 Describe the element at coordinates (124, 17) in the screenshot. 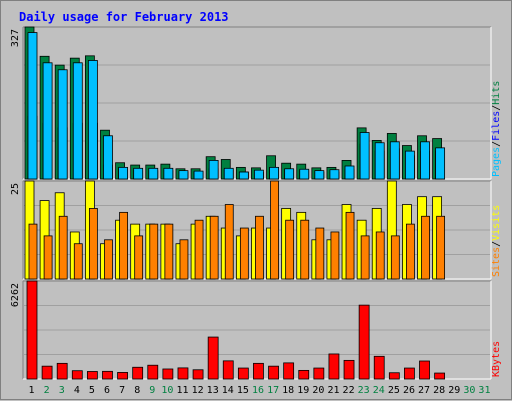

I see `chart-title: Daily usage for February 2013` at that location.